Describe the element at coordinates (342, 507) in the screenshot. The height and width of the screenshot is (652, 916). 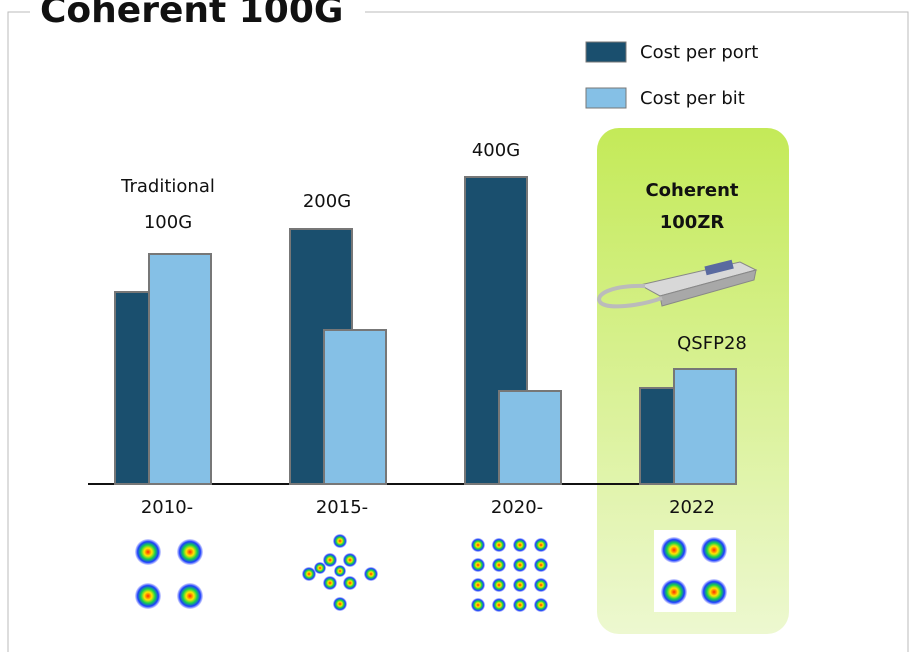
I see `x-tick-label: 2015-` at that location.